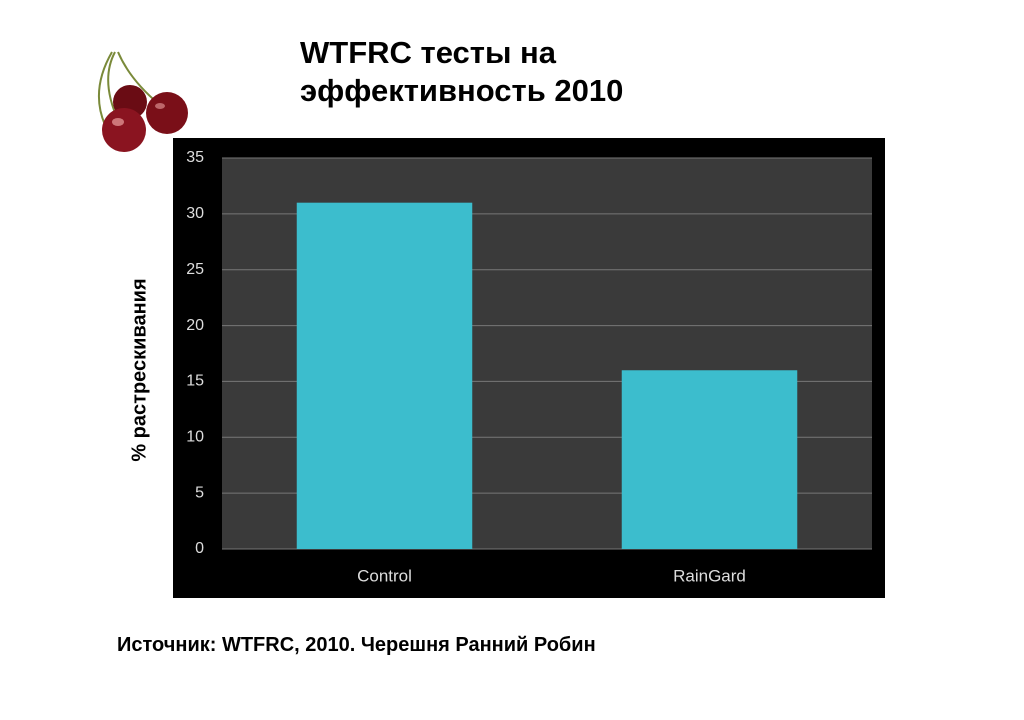 This screenshot has width=1024, height=720. What do you see at coordinates (139, 369) in the screenshot?
I see `y-axis-label: % растрескивания` at bounding box center [139, 369].